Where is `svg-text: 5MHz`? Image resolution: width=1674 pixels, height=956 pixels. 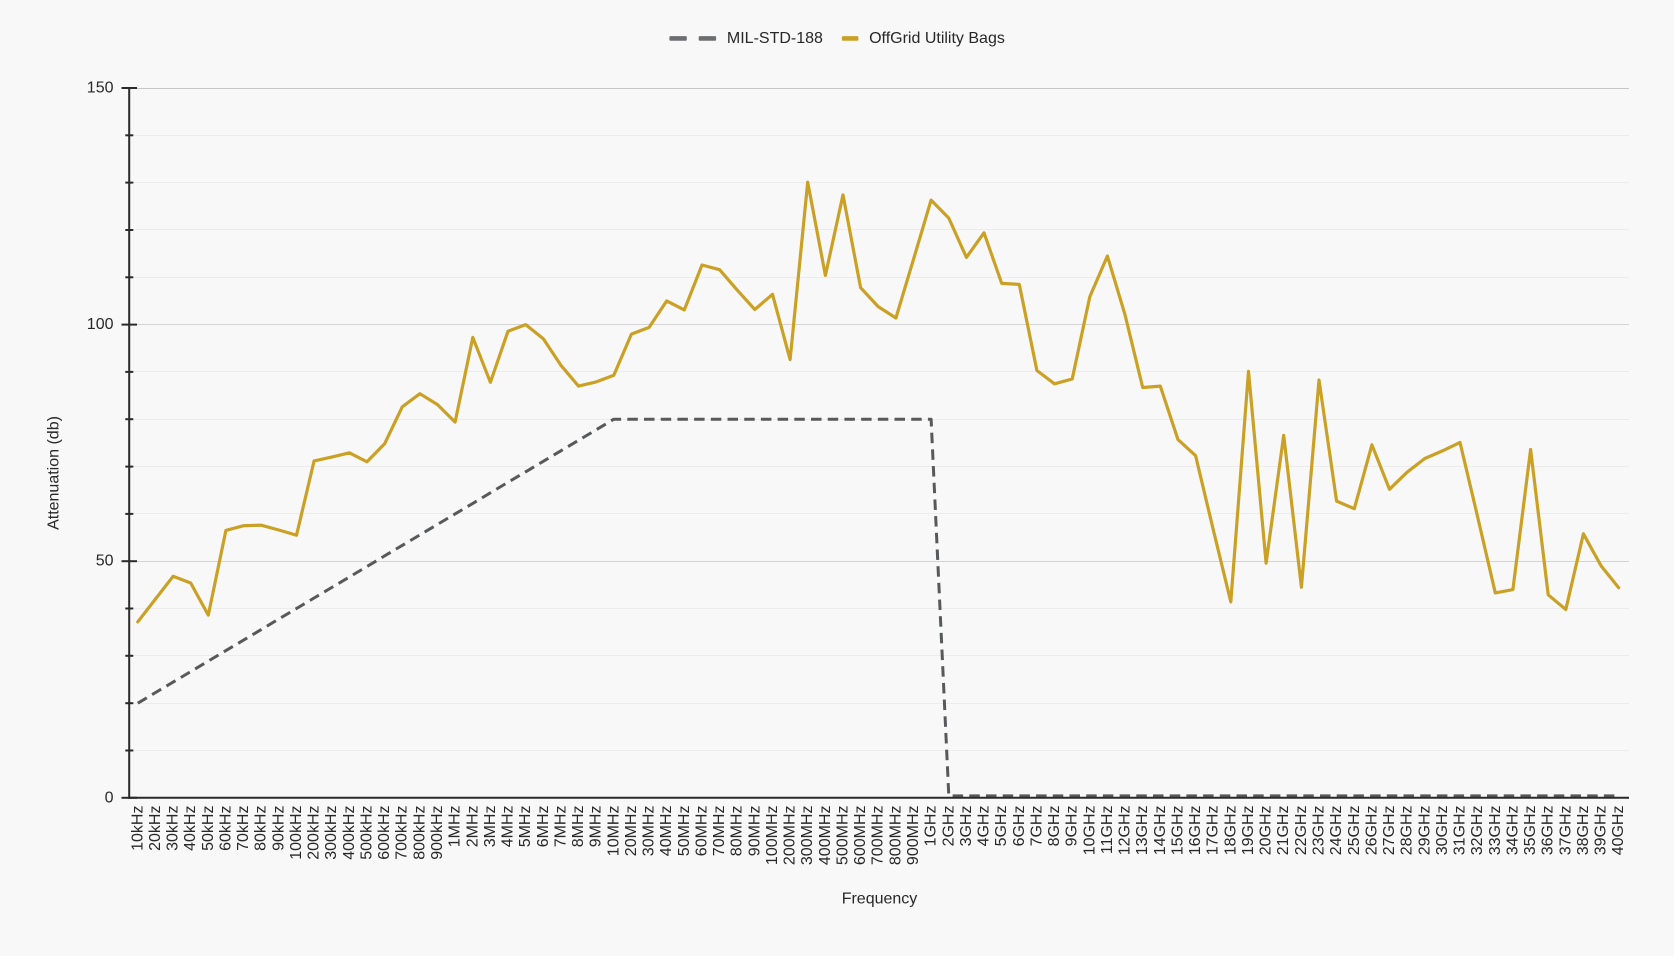
svg-text: 5MHz is located at coordinates (525, 827).